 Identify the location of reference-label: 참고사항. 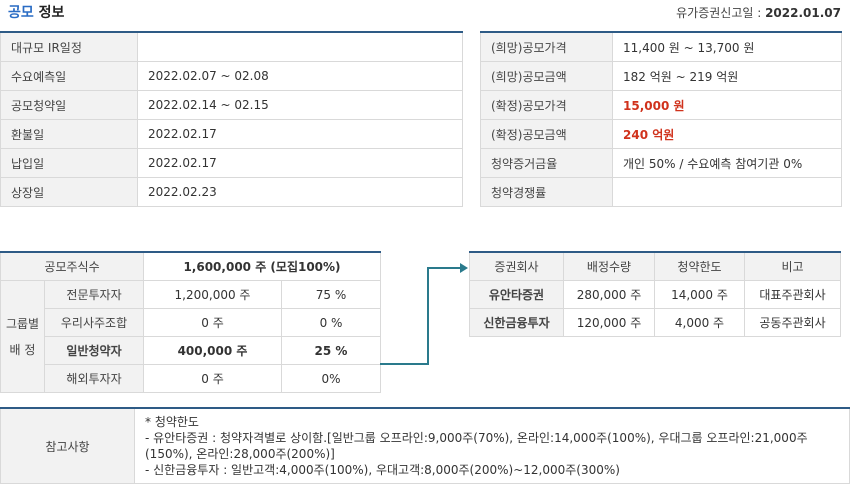
(67, 445).